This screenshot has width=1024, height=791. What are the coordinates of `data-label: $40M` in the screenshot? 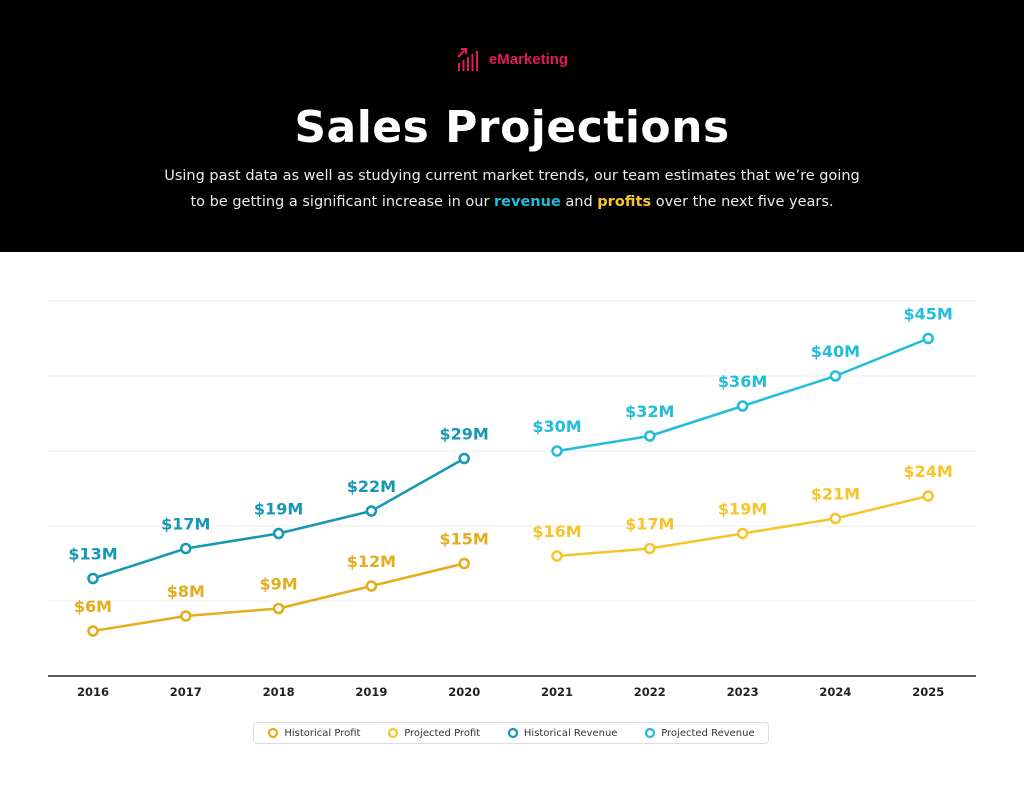 It's located at (835, 351).